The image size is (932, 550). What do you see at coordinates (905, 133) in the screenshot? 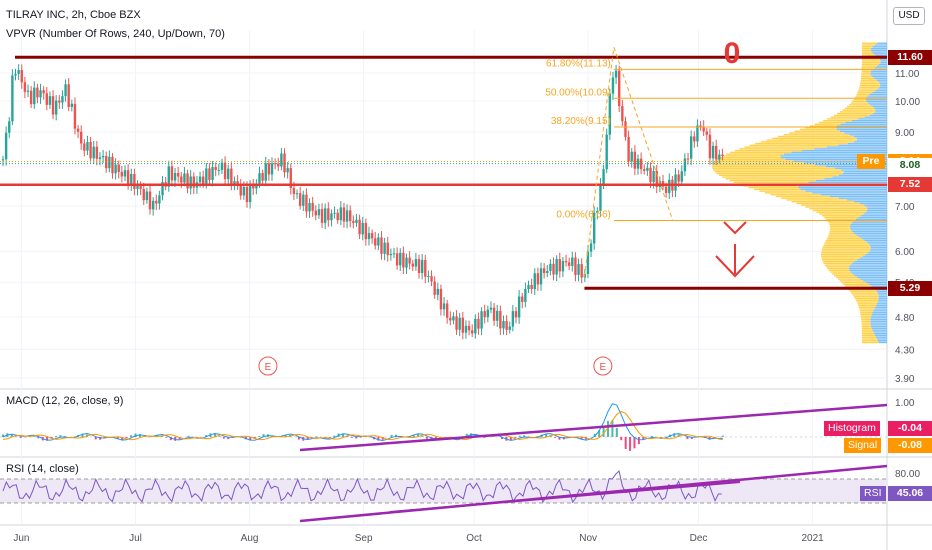
I see `y-tick-label: 9.00` at bounding box center [905, 133].